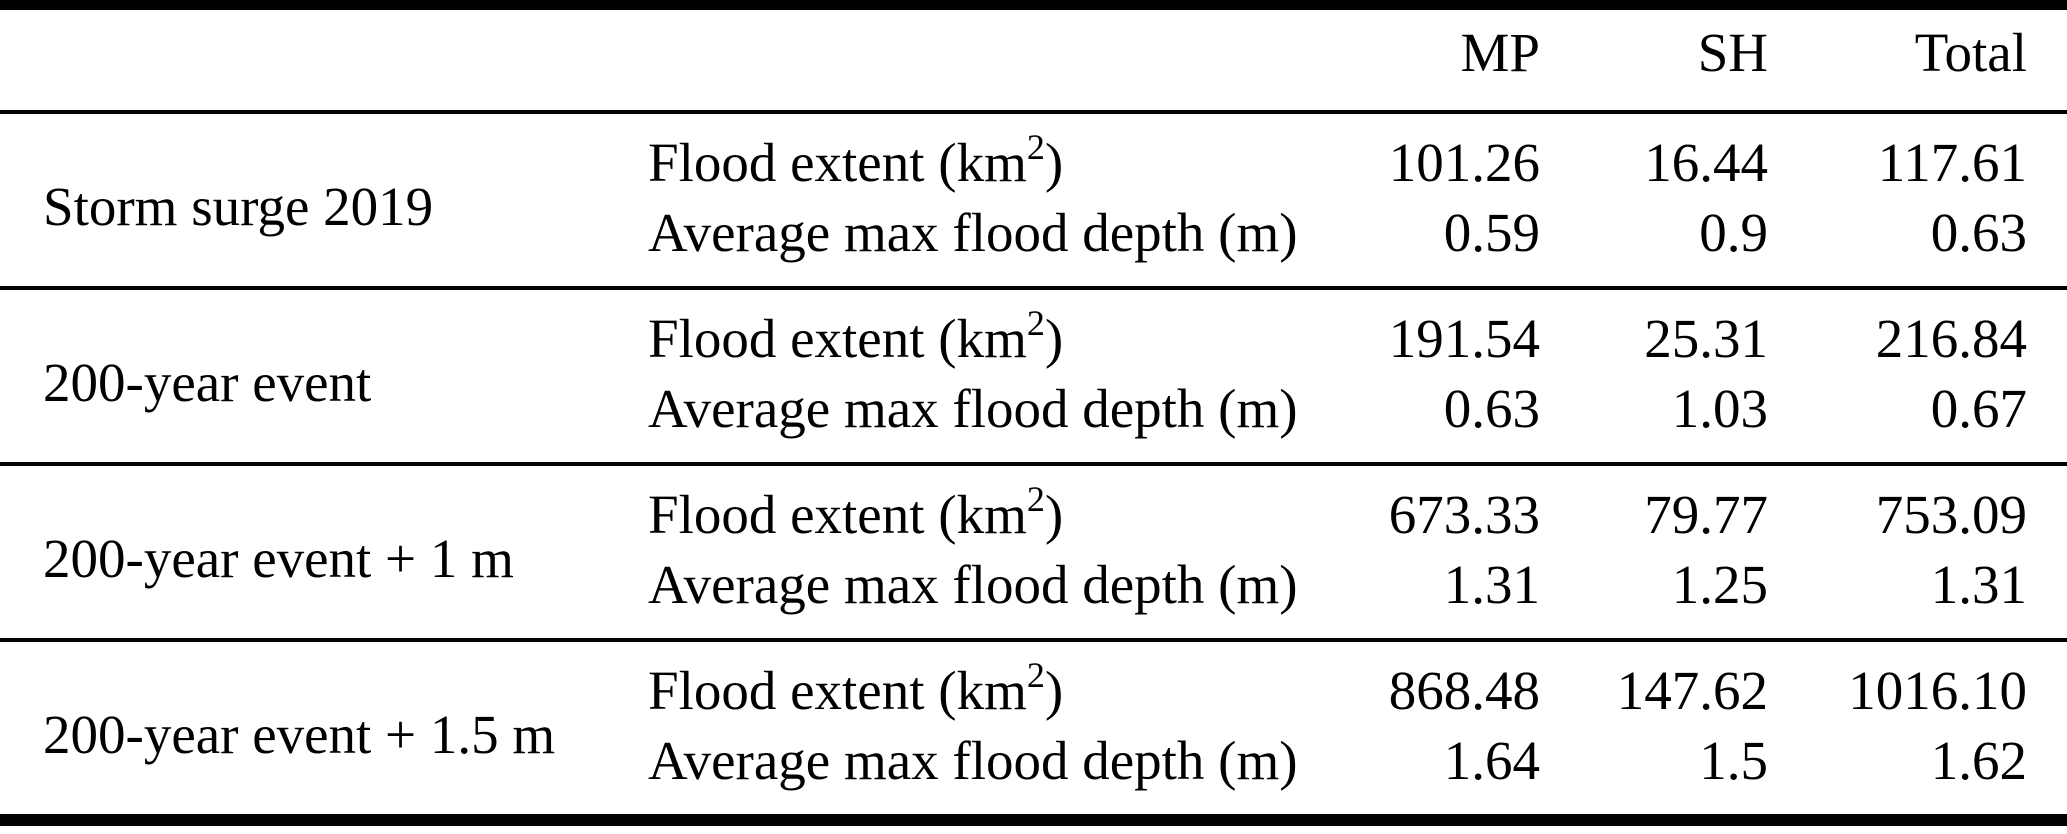 The width and height of the screenshot is (2067, 834). I want to click on cell-extent-mp: 673.33, so click(1464, 514).